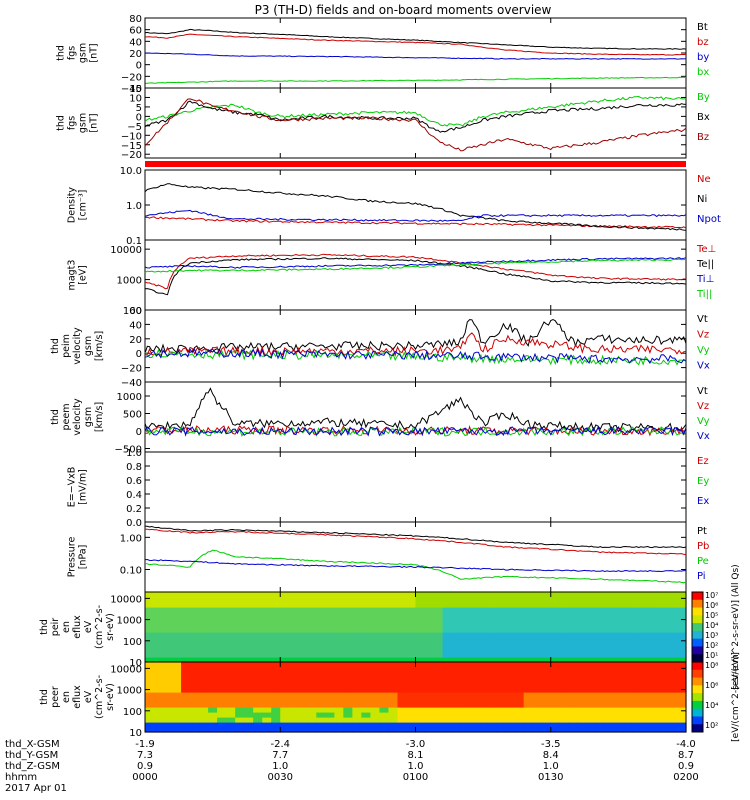 The width and height of the screenshot is (750, 800). I want to click on series-line-Te⊥, so click(415, 271).